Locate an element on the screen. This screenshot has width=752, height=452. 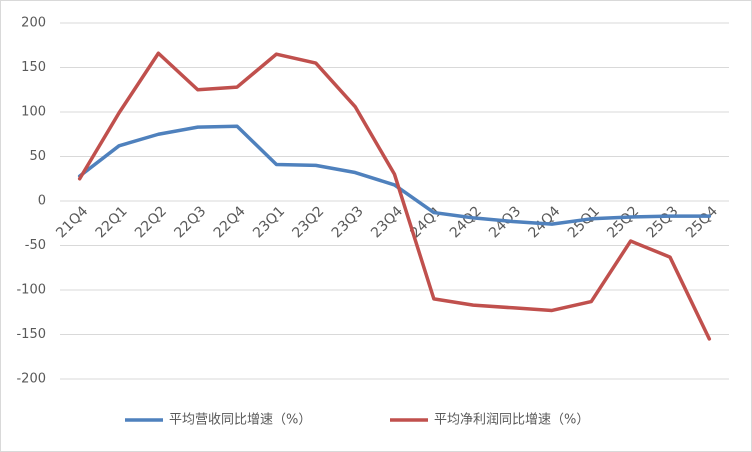
y-tick-label: 150 is located at coordinates (33, 67).